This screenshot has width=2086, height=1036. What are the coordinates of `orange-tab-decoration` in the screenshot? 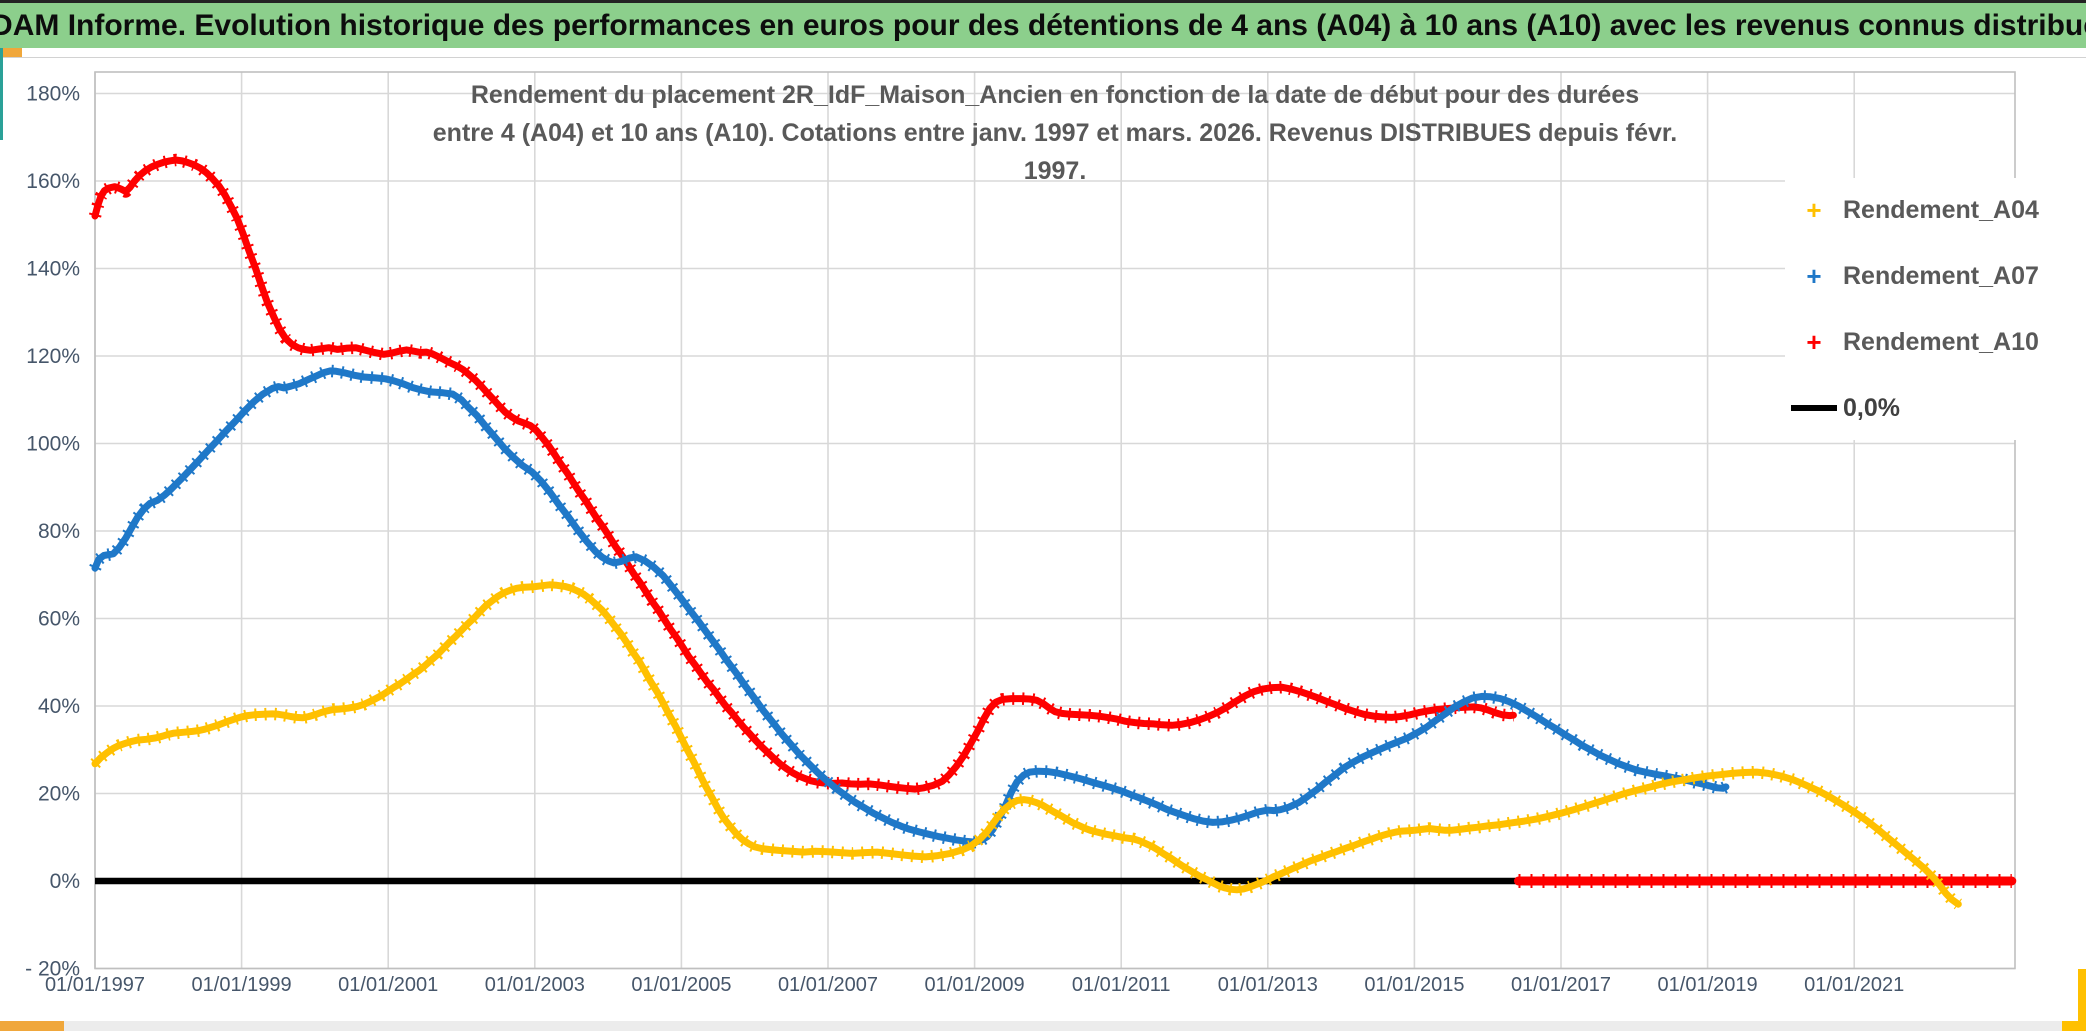 It's located at (11, 52).